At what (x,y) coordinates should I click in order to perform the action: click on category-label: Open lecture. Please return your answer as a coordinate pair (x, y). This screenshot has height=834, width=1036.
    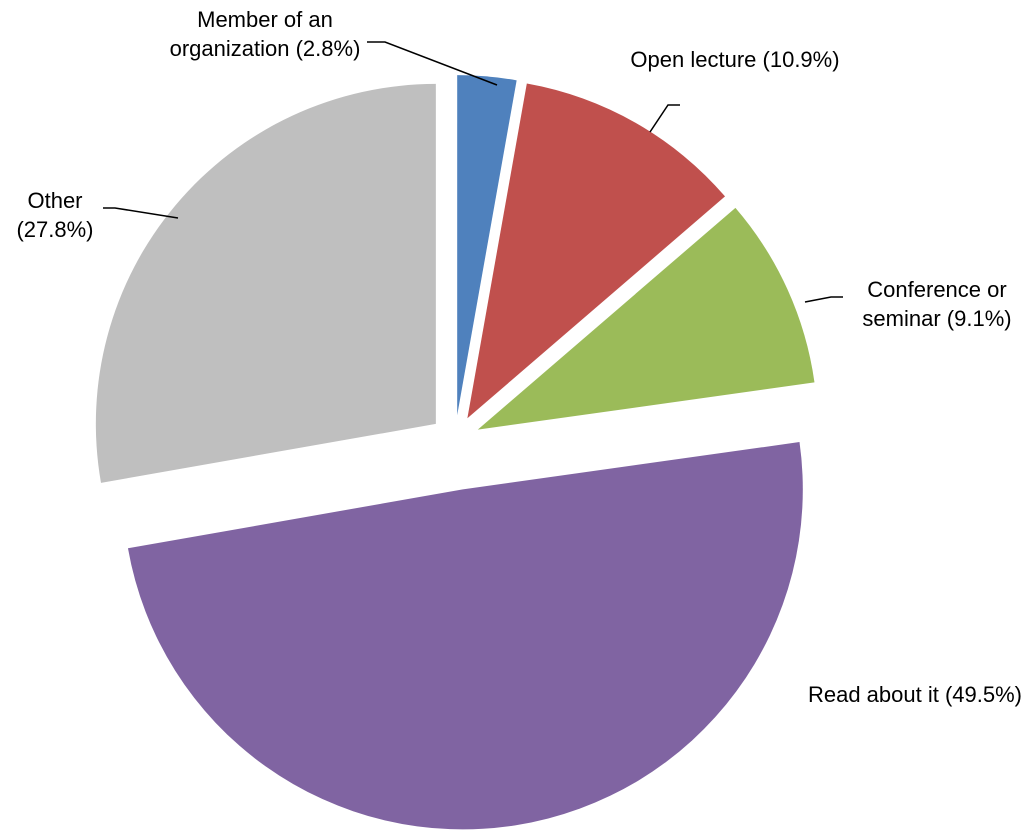
    Looking at the image, I should click on (693, 59).